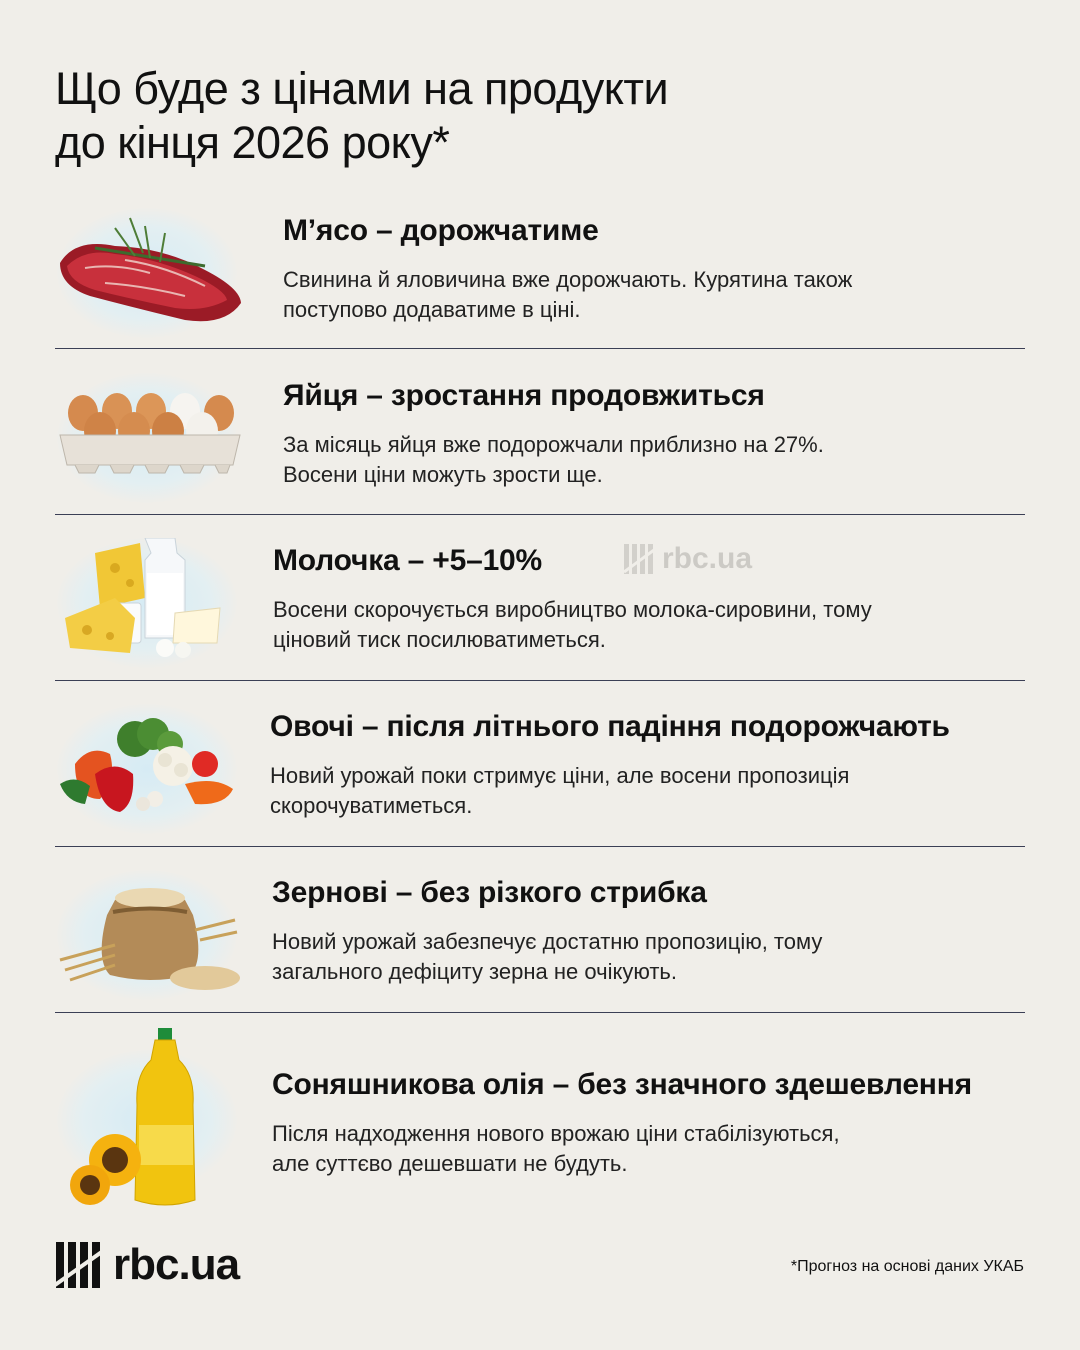 This screenshot has height=1350, width=1080. What do you see at coordinates (707, 558) in the screenshot?
I see `watermark-text: rbc.ua` at bounding box center [707, 558].